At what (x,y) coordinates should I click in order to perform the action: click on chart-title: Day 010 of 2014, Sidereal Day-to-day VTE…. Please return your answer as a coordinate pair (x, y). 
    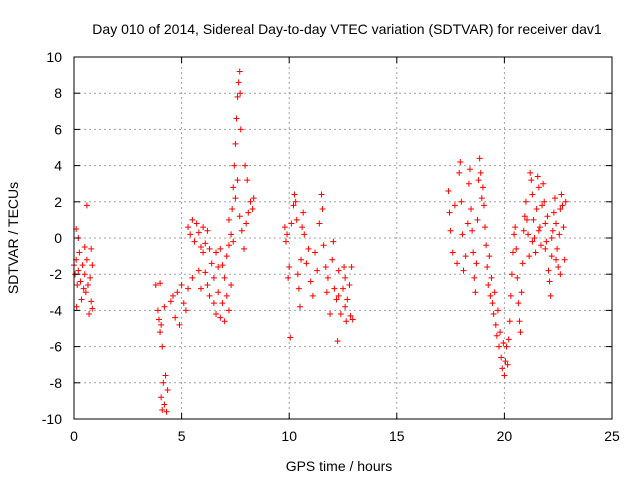
    Looking at the image, I should click on (347, 29).